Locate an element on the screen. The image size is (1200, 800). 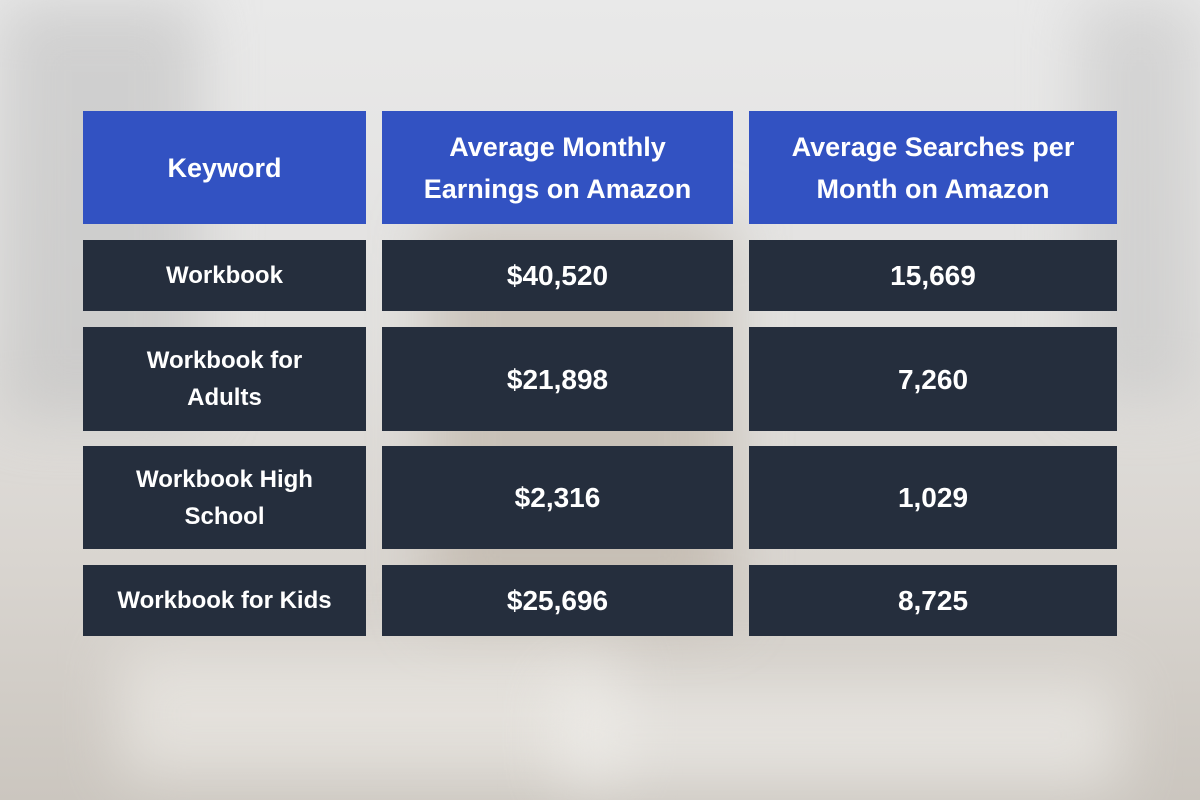
keyword-cell: Workbook for Kids is located at coordinates (224, 600).